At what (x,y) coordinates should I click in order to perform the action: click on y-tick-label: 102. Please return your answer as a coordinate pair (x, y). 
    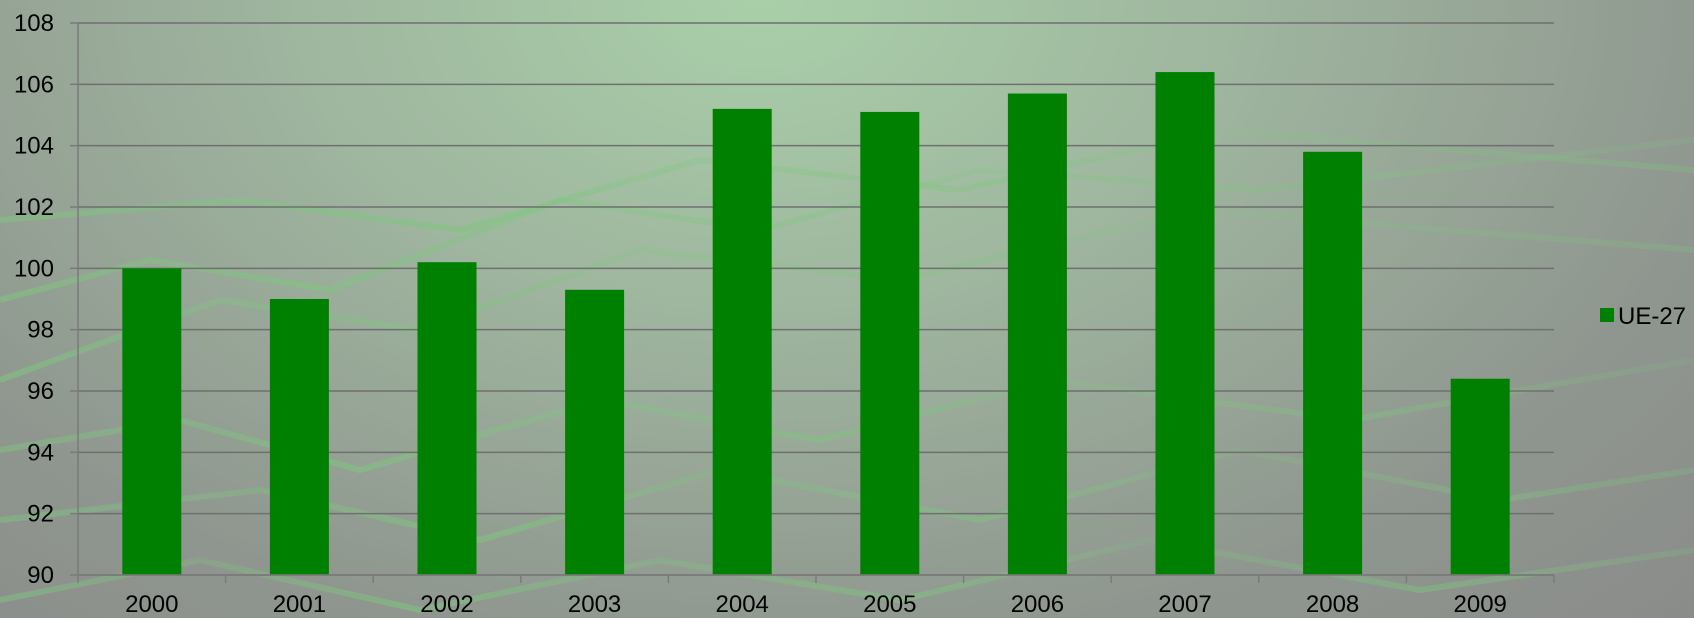
    Looking at the image, I should click on (34, 207).